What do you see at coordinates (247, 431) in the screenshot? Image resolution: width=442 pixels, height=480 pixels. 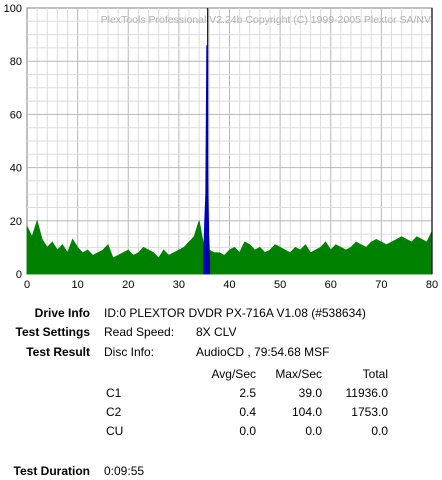 I see `row-cu-avg: 0.0` at bounding box center [247, 431].